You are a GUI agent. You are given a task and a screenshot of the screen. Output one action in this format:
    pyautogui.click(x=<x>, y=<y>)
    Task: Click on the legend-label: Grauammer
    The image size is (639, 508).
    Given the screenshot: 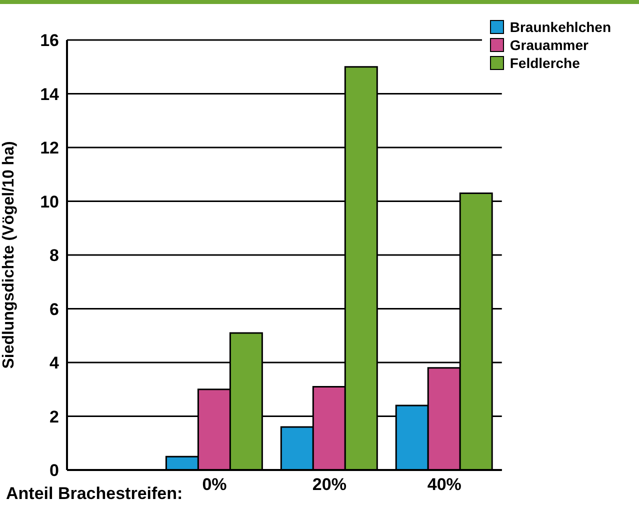 What is the action you would take?
    pyautogui.click(x=549, y=45)
    